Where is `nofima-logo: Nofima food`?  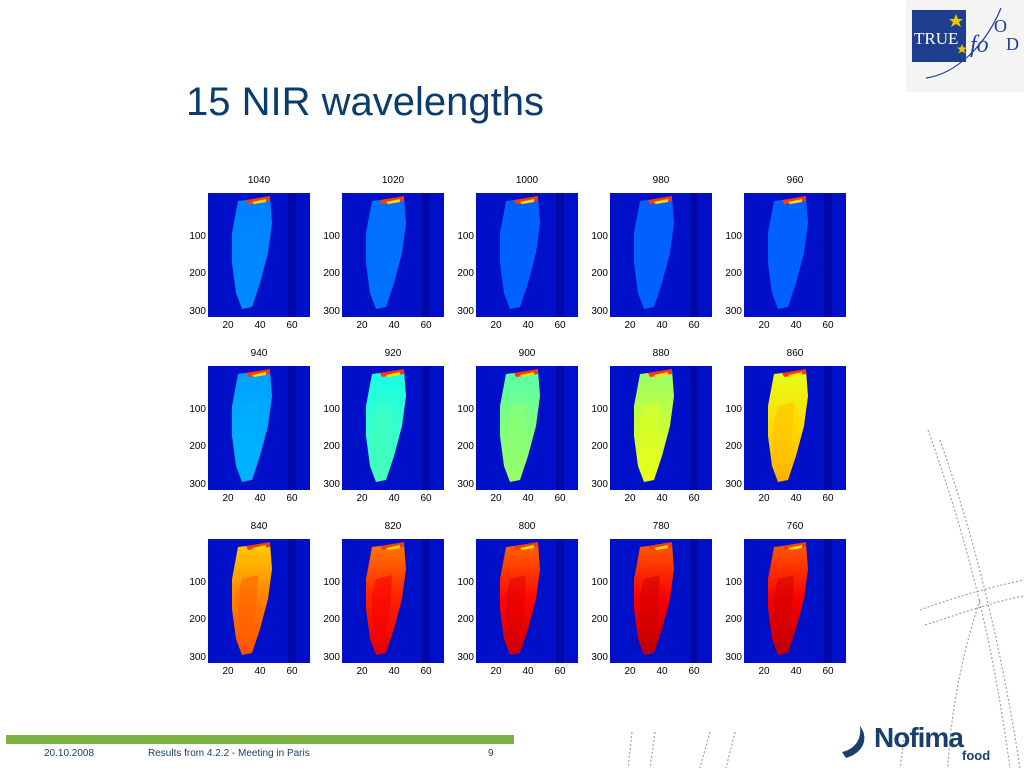 nofima-logo: Nofima food is located at coordinates (923, 743).